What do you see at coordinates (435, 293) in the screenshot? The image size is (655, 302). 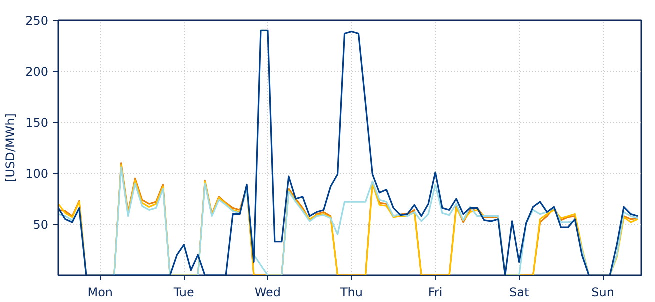 I see `x-tick-label: Fri` at bounding box center [435, 293].